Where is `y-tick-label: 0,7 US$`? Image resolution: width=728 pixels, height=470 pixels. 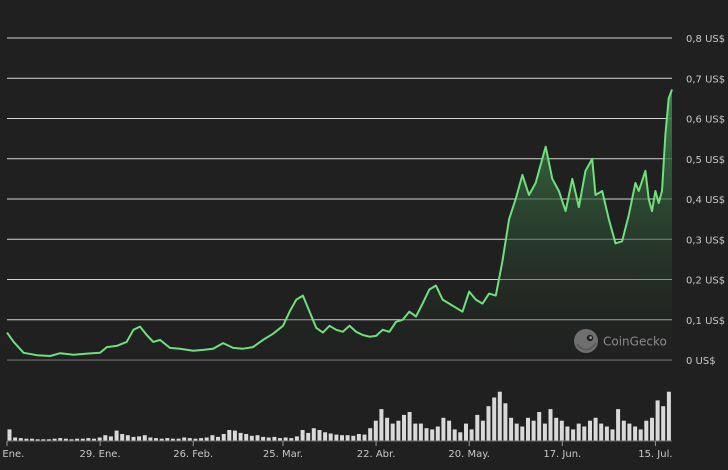 y-tick-label: 0,7 US$ is located at coordinates (705, 79).